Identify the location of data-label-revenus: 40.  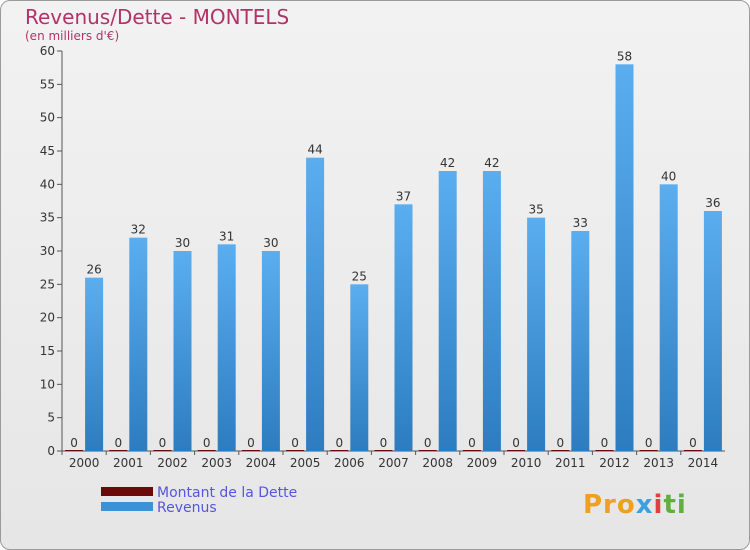
(668, 176).